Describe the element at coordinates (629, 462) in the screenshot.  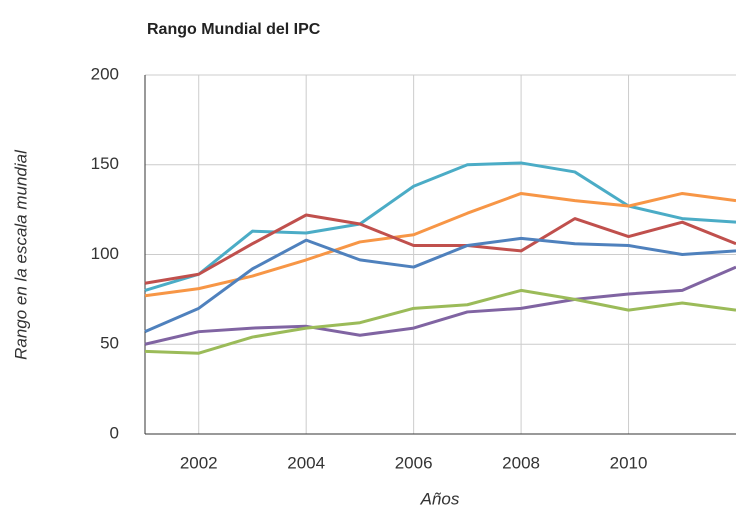
I see `x-tick-label: 2010` at that location.